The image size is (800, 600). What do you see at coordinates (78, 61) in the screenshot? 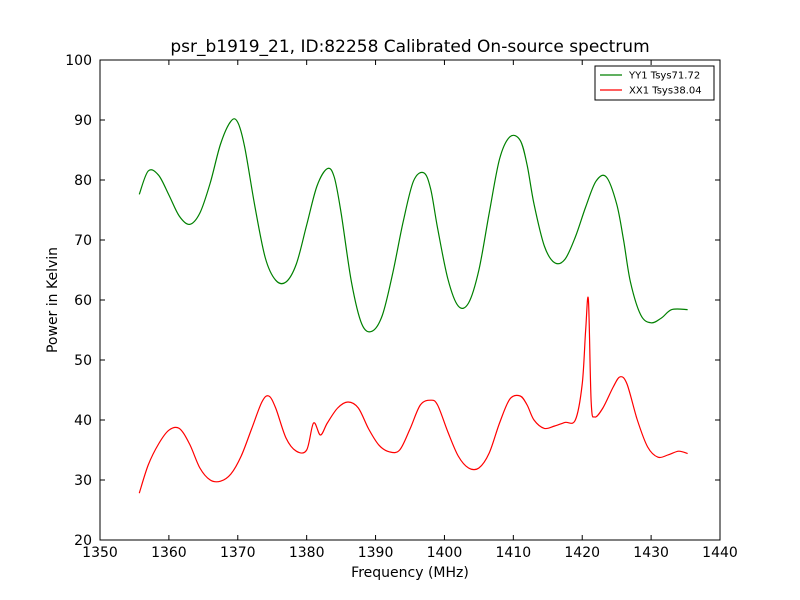
I see `y-tick-label: 100` at bounding box center [78, 61].